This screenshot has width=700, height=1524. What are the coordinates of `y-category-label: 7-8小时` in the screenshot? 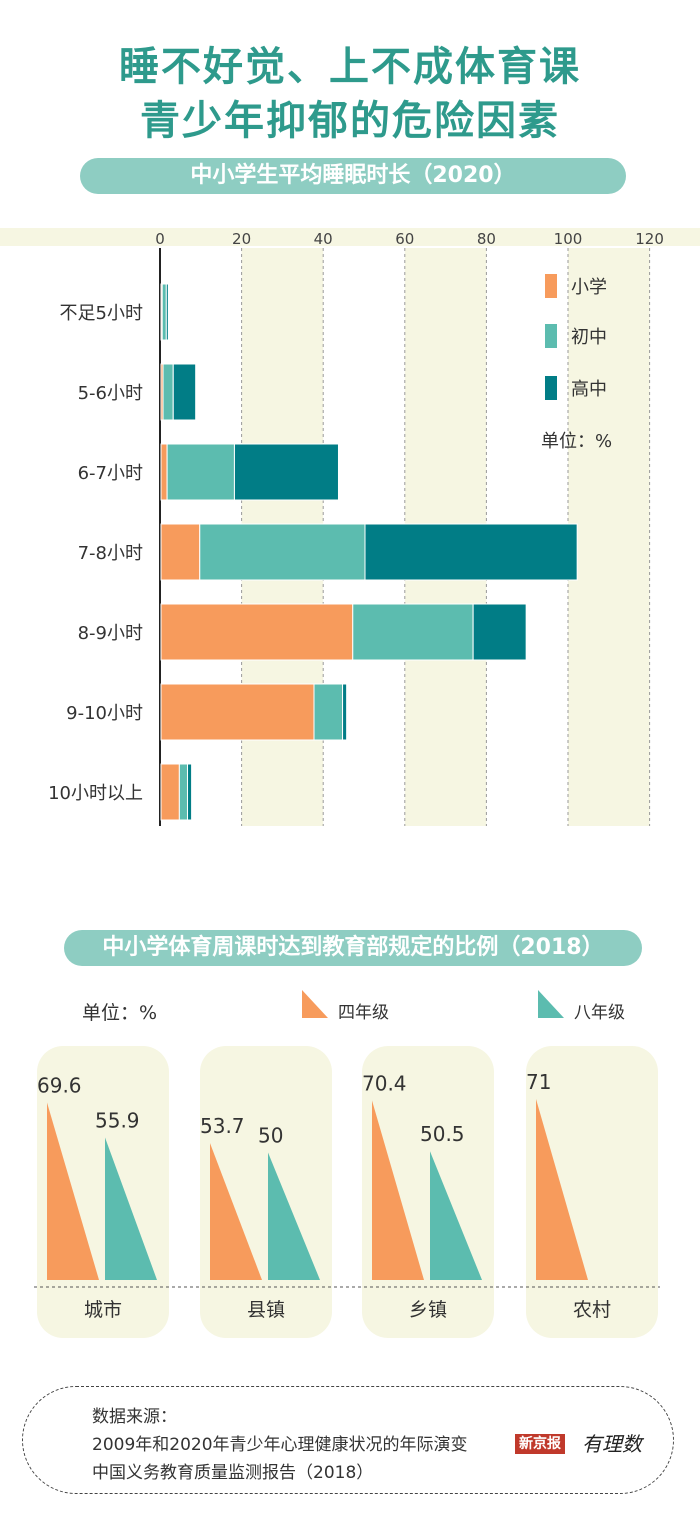 It's located at (110, 553).